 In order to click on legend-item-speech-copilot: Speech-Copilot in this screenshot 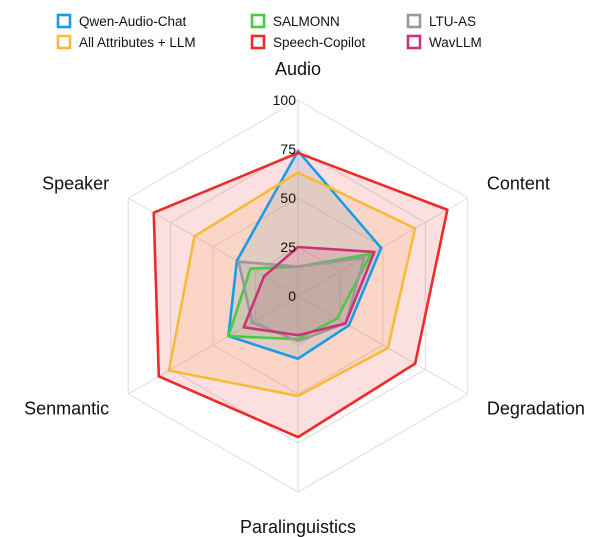, I will do `click(308, 42)`.